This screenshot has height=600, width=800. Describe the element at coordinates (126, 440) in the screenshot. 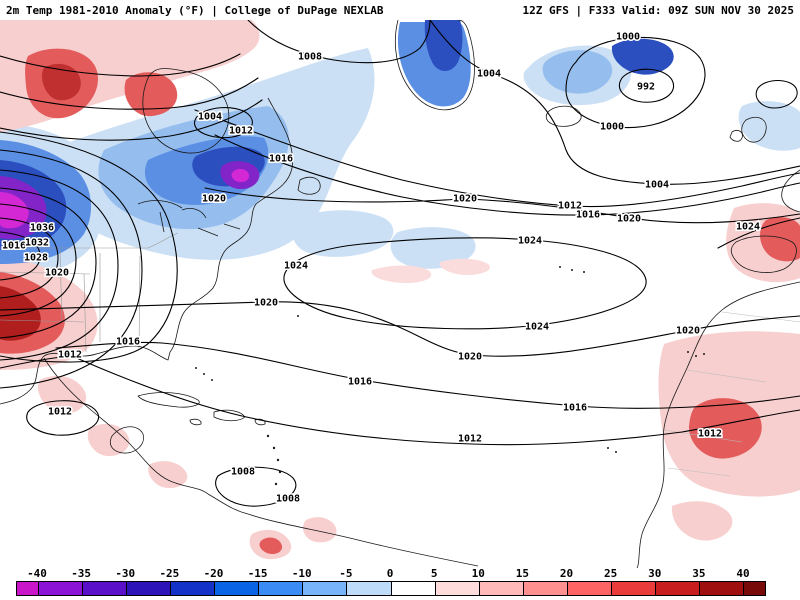

I see `yucatan-coastline` at that location.